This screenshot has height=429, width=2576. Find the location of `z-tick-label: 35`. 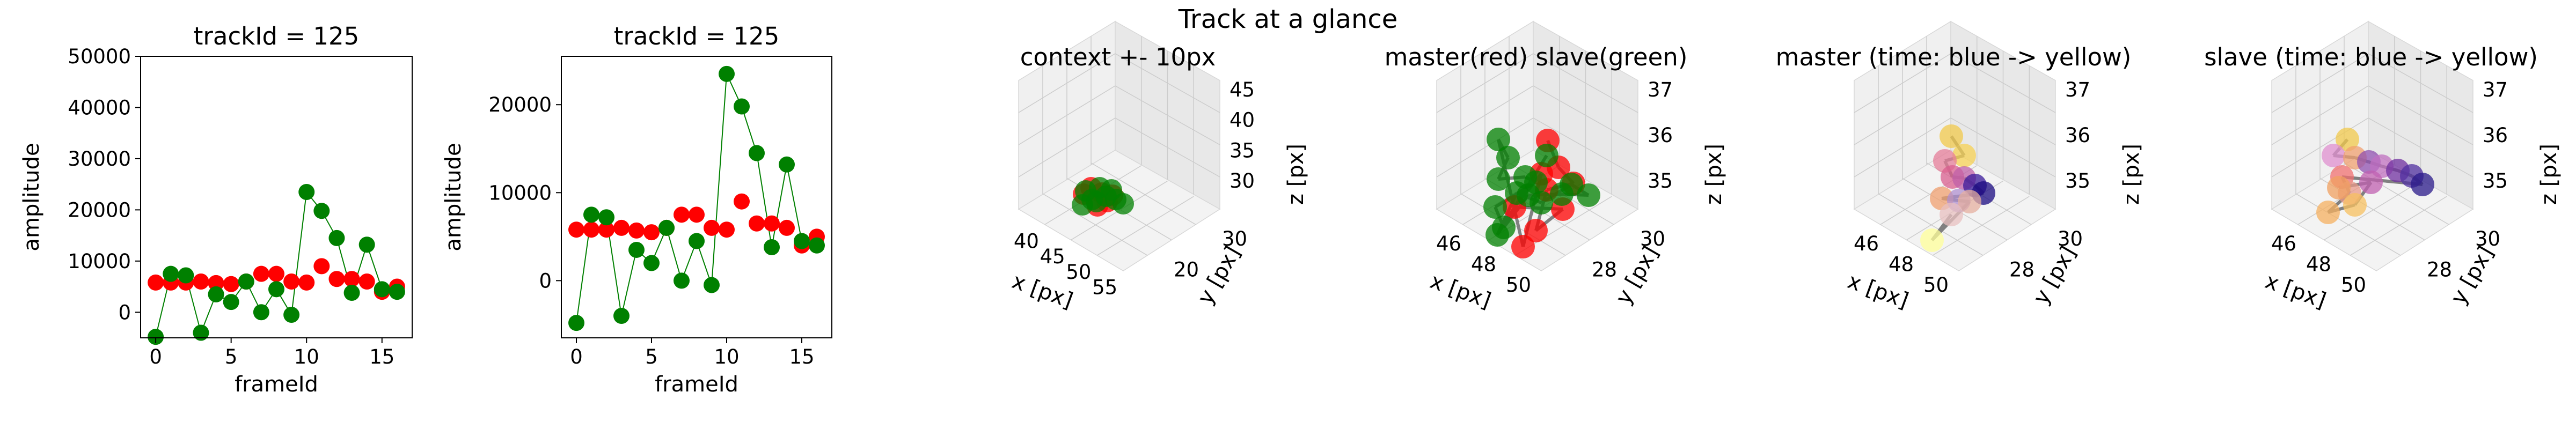

z-tick-label: 35 is located at coordinates (1660, 181).